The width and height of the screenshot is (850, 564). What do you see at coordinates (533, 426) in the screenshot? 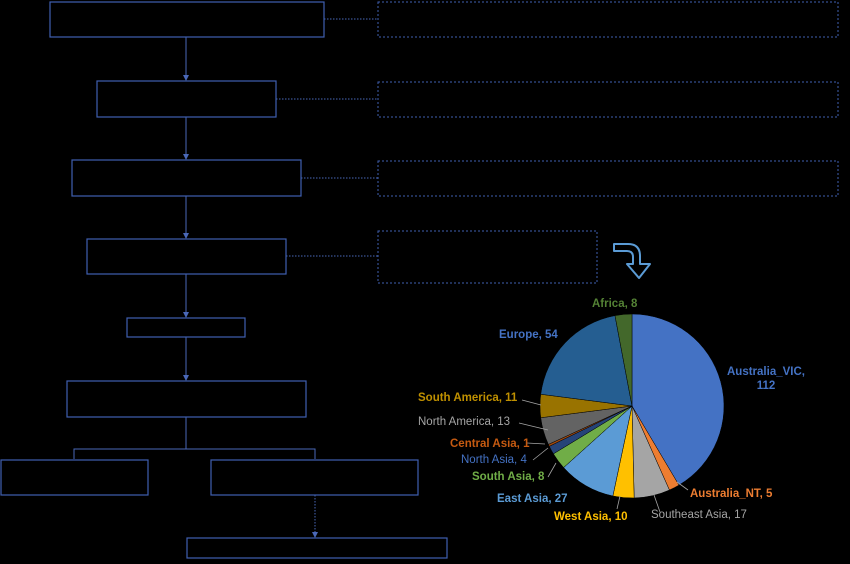
I see `leader-line-north-america` at bounding box center [533, 426].